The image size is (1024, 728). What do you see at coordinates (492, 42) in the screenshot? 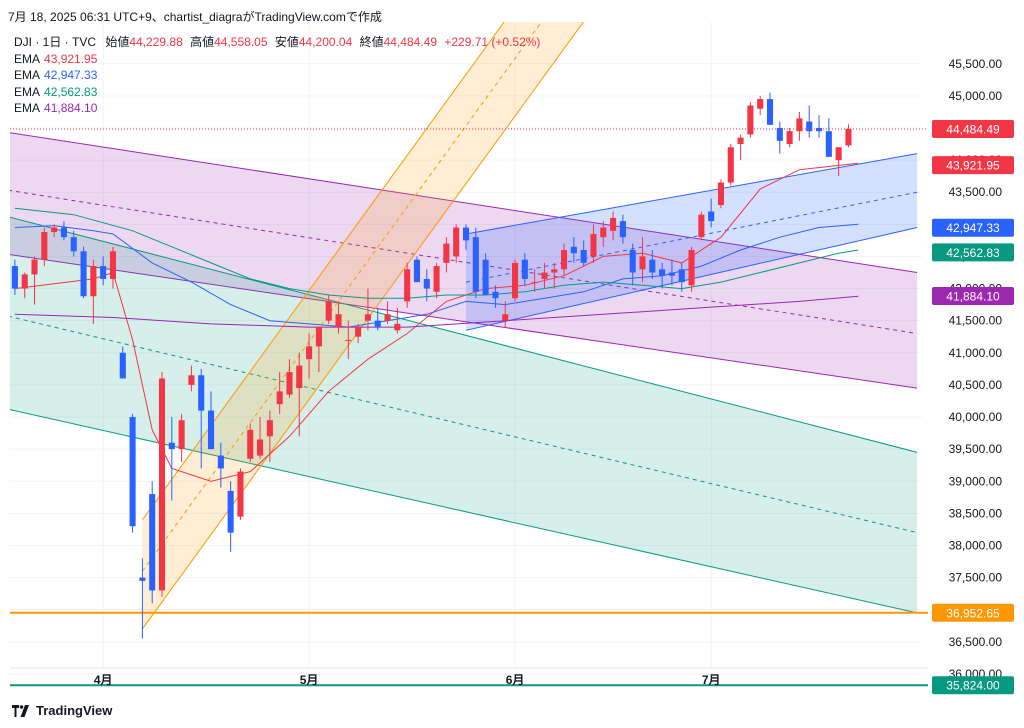
I see `change-value: +229.71 (+0.52%)` at bounding box center [492, 42].